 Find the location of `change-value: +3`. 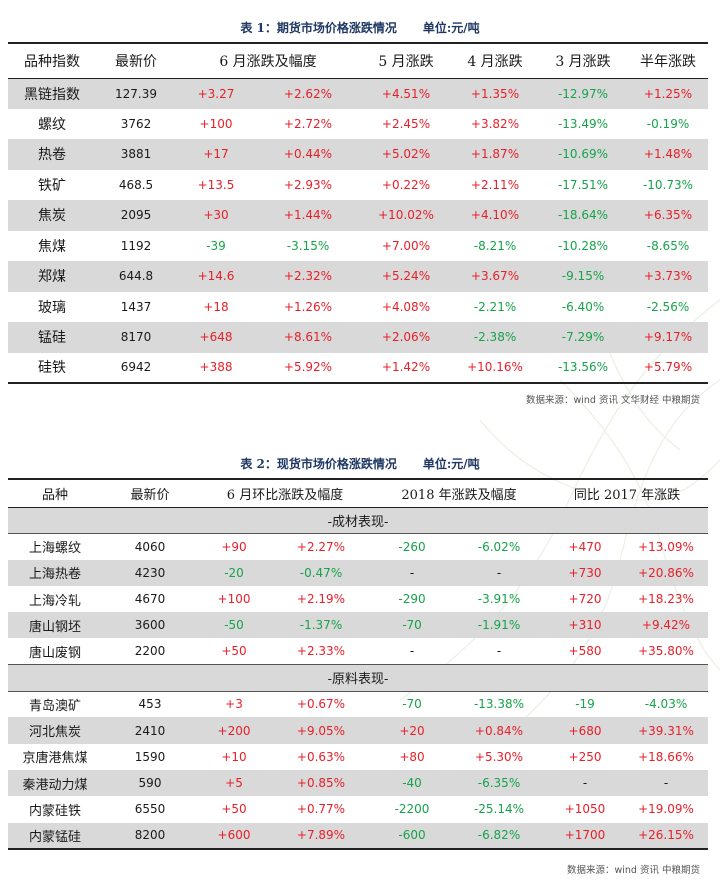

change-value: +3 is located at coordinates (234, 704).